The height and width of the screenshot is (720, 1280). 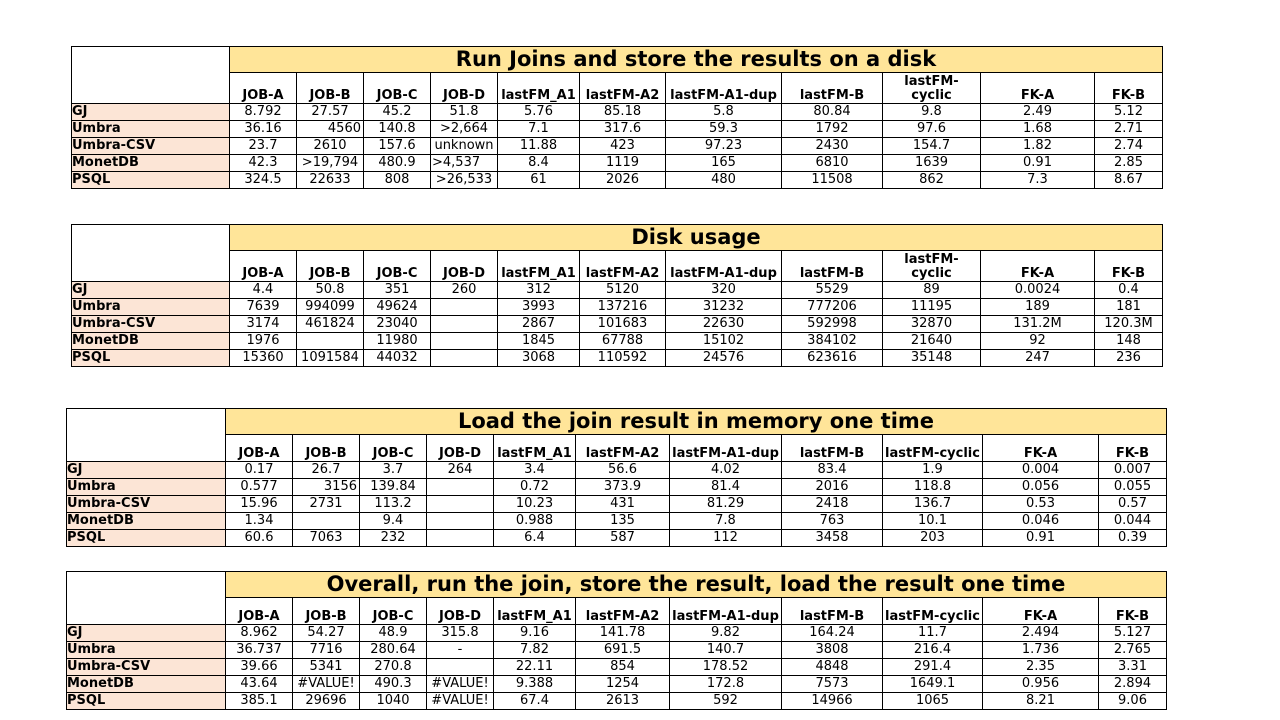 I want to click on table-cell: 3068, so click(x=538, y=358).